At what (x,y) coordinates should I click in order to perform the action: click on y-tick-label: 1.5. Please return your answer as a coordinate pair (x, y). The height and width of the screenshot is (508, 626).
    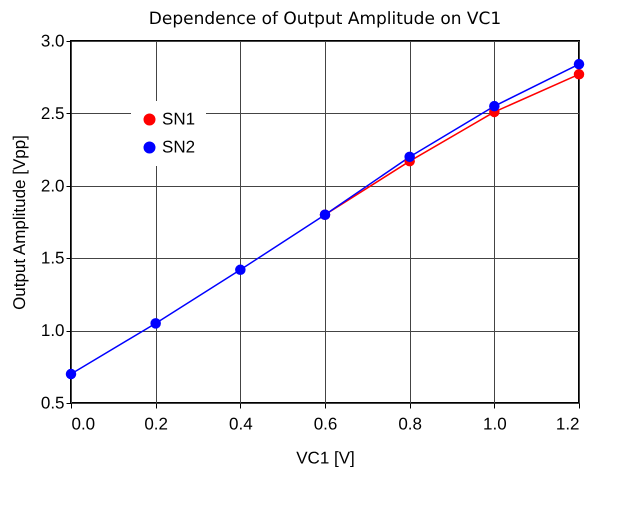
    Looking at the image, I should click on (52, 258).